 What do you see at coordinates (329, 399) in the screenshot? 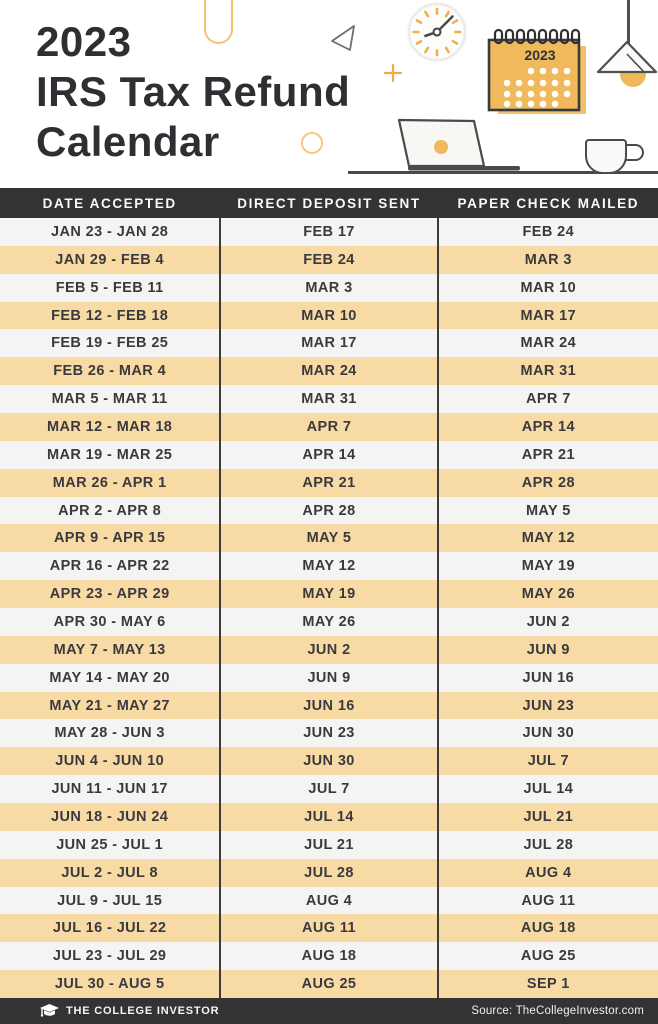
I see `table-row: MAR 5 - MAR 11 MAR 31 APR 7` at bounding box center [329, 399].